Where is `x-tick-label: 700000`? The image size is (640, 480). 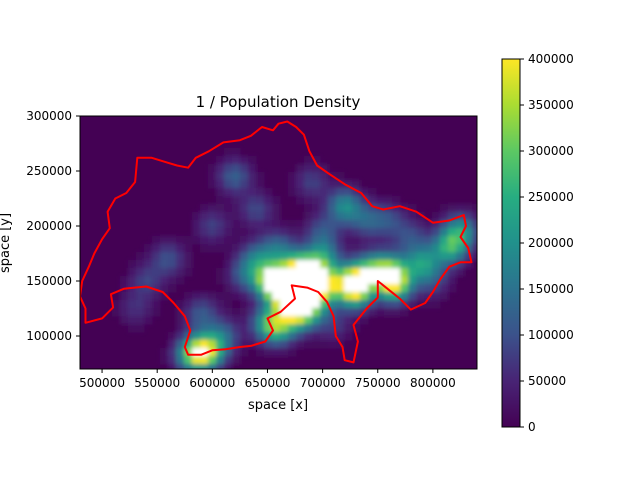 x-tick-label: 700000 is located at coordinates (323, 383).